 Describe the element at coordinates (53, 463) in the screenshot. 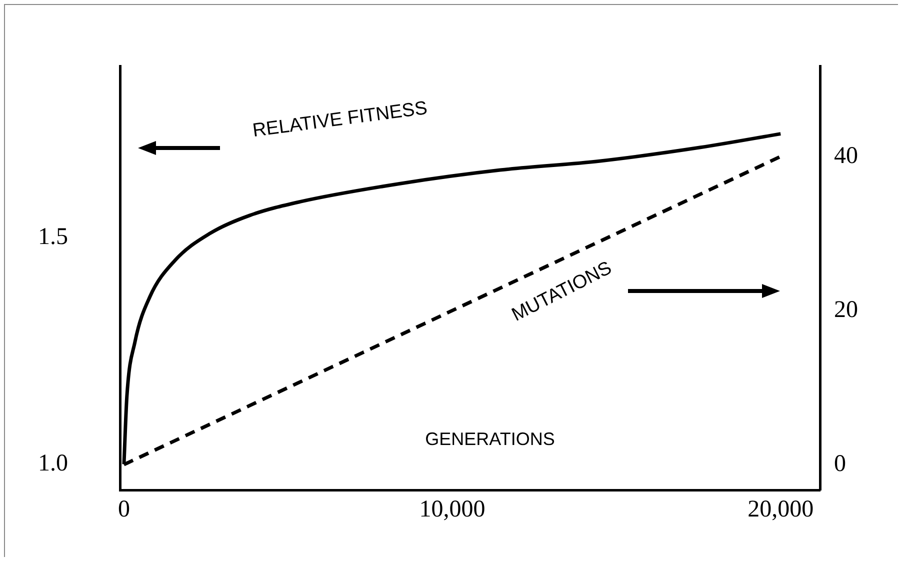

I see `y-tick-label: 1.0` at that location.